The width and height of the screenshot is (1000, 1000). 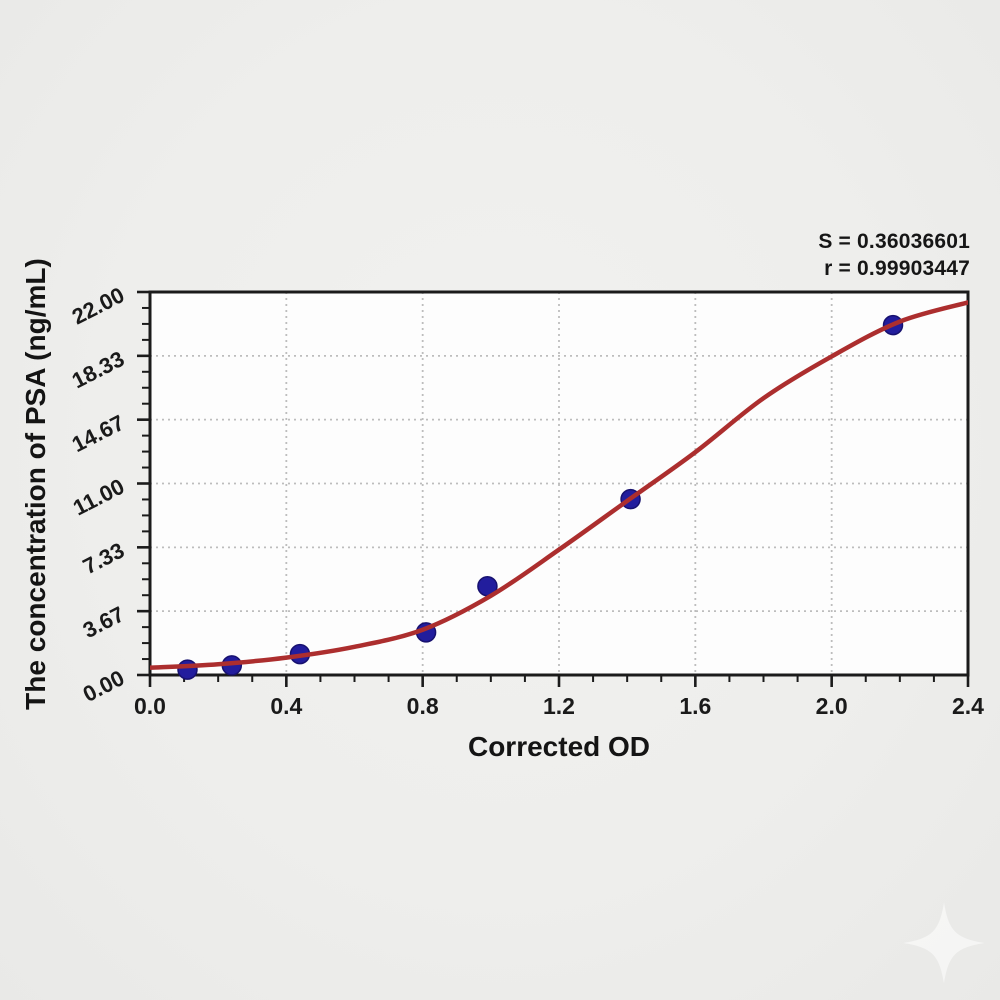 What do you see at coordinates (832, 706) in the screenshot?
I see `x-tick-label: 2.0` at bounding box center [832, 706].